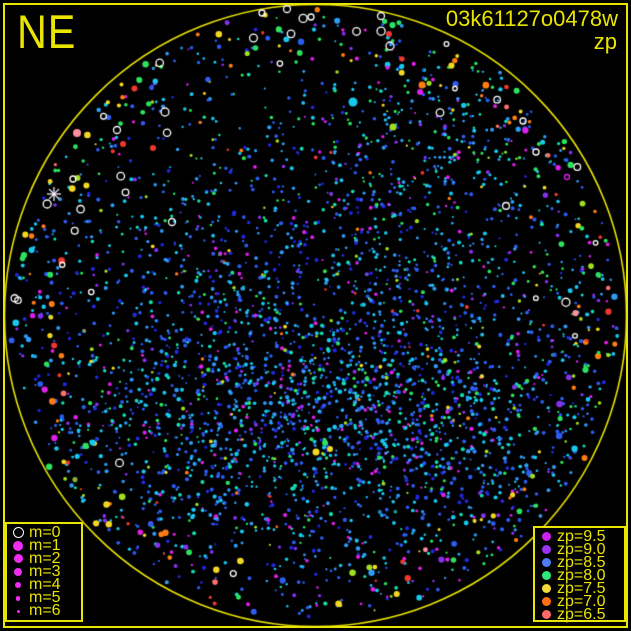 Image resolution: width=631 pixels, height=631 pixels. I want to click on zp-legend-label: zp=8.0, so click(581, 575).